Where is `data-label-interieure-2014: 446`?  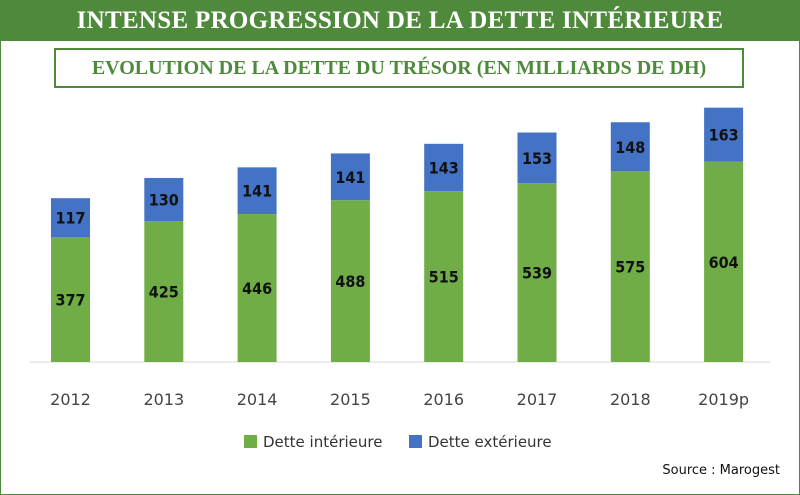 data-label-interieure-2014: 446 is located at coordinates (257, 288).